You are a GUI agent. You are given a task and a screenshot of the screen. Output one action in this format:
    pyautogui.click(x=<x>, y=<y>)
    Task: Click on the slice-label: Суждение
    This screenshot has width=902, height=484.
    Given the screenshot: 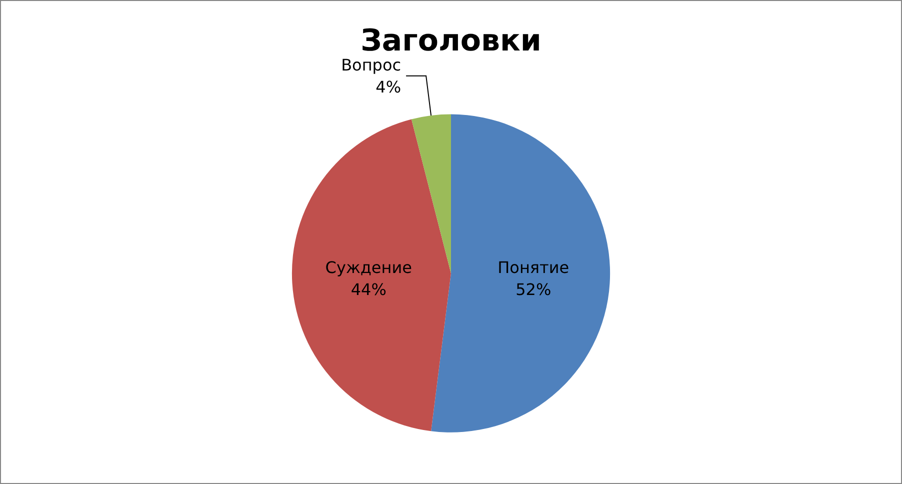 What is the action you would take?
    pyautogui.click(x=368, y=268)
    